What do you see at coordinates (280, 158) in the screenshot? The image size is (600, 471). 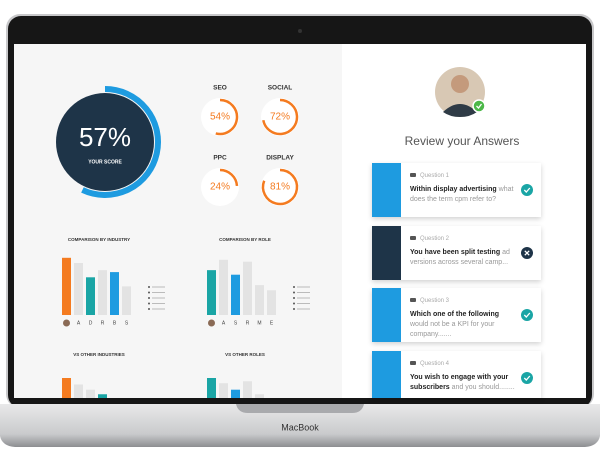 I see `metric-label: DISPLAY` at bounding box center [280, 158].